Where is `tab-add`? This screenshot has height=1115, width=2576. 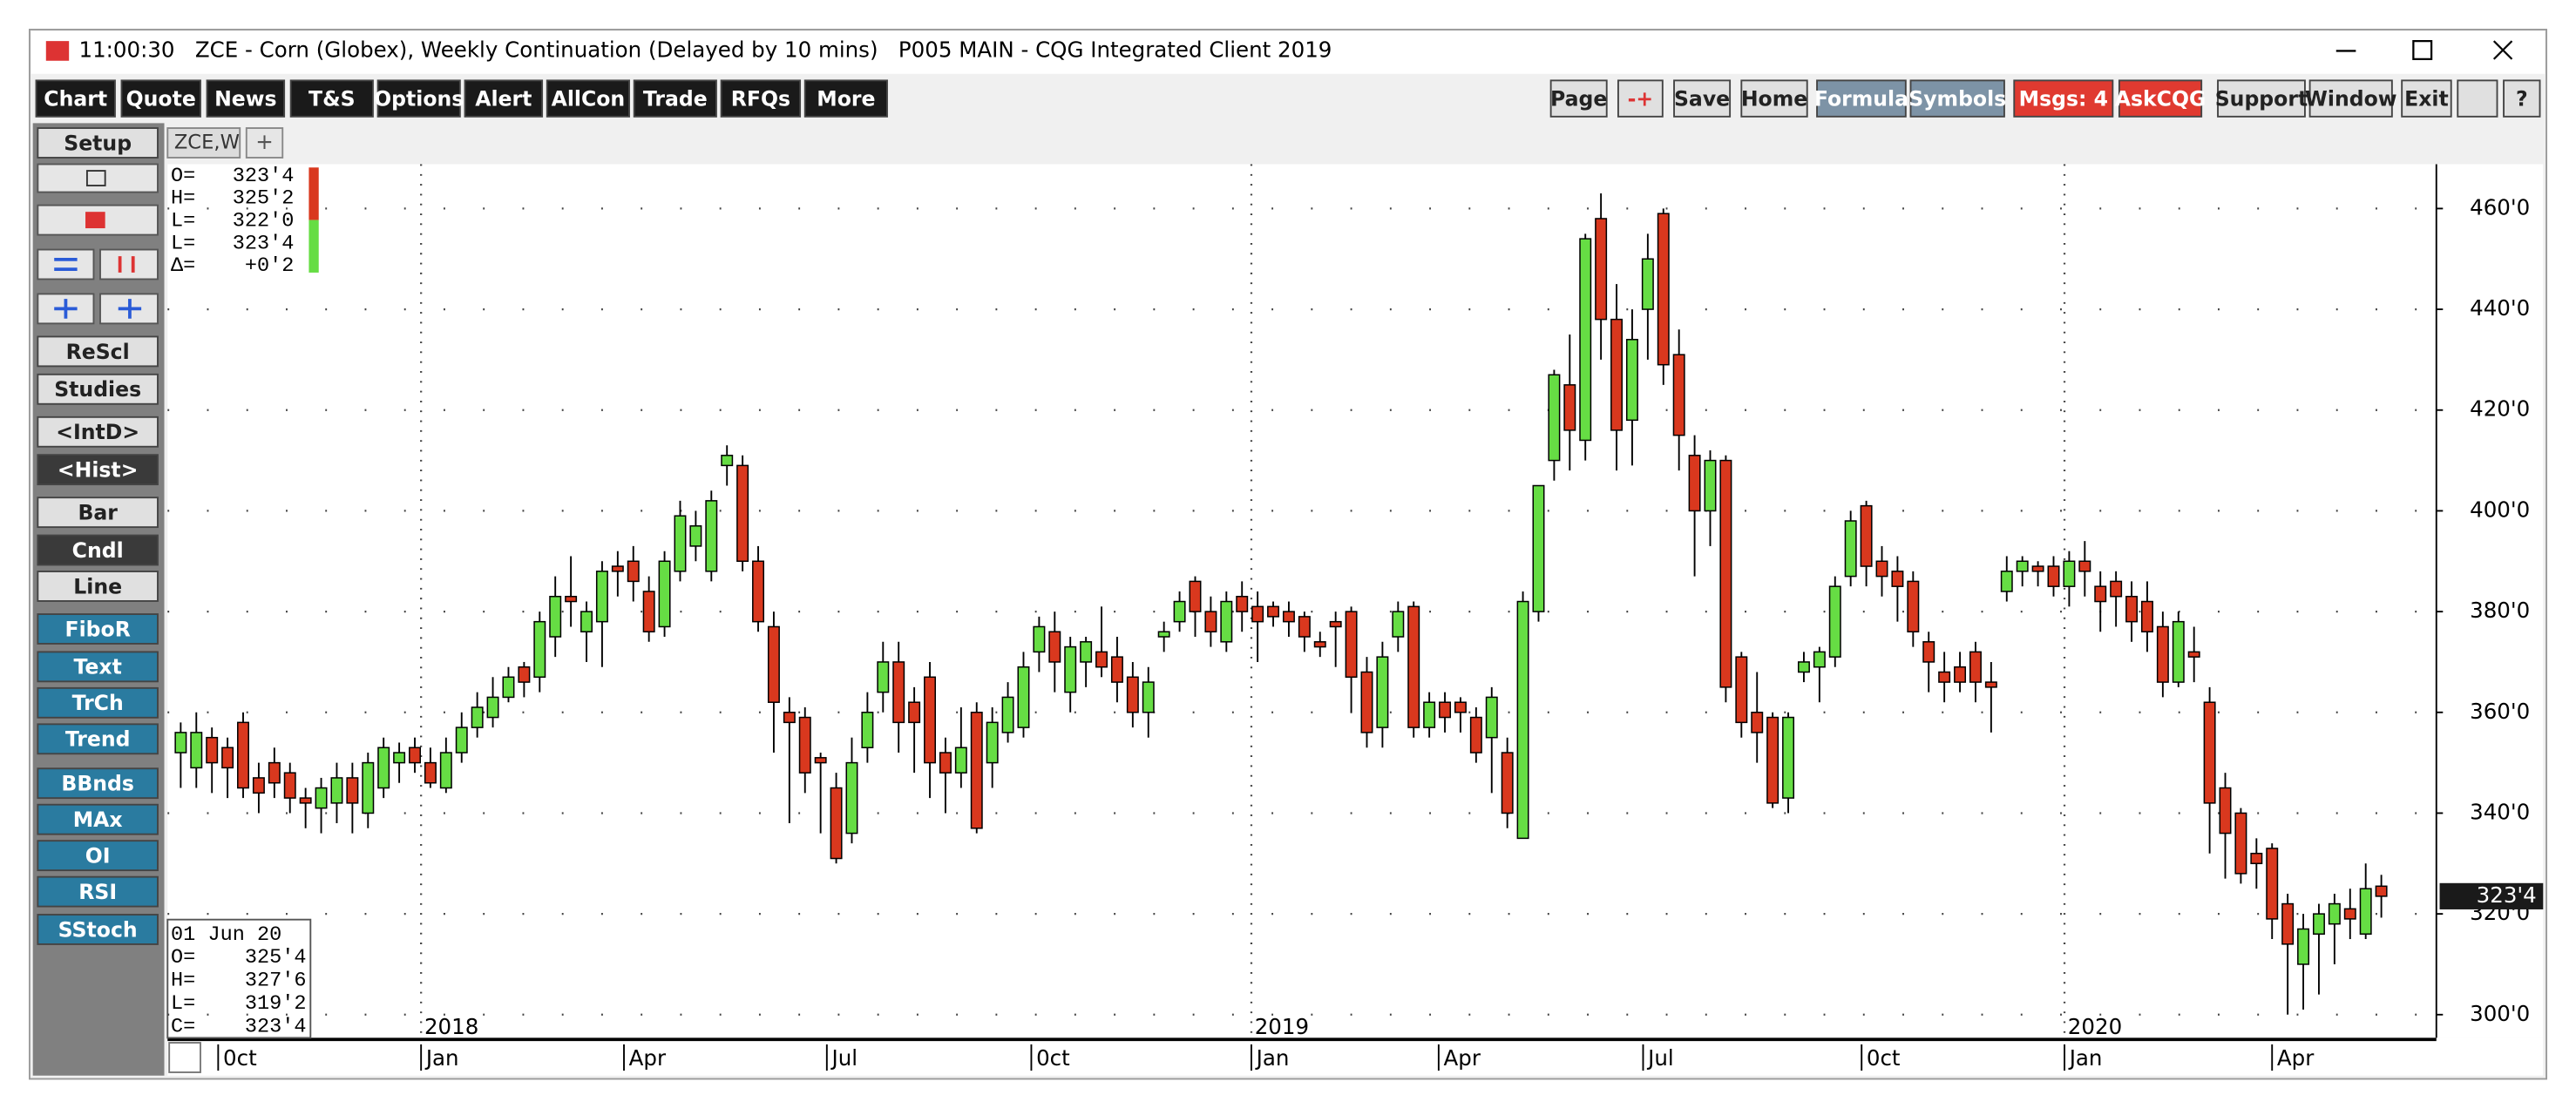
tab-add is located at coordinates (265, 143).